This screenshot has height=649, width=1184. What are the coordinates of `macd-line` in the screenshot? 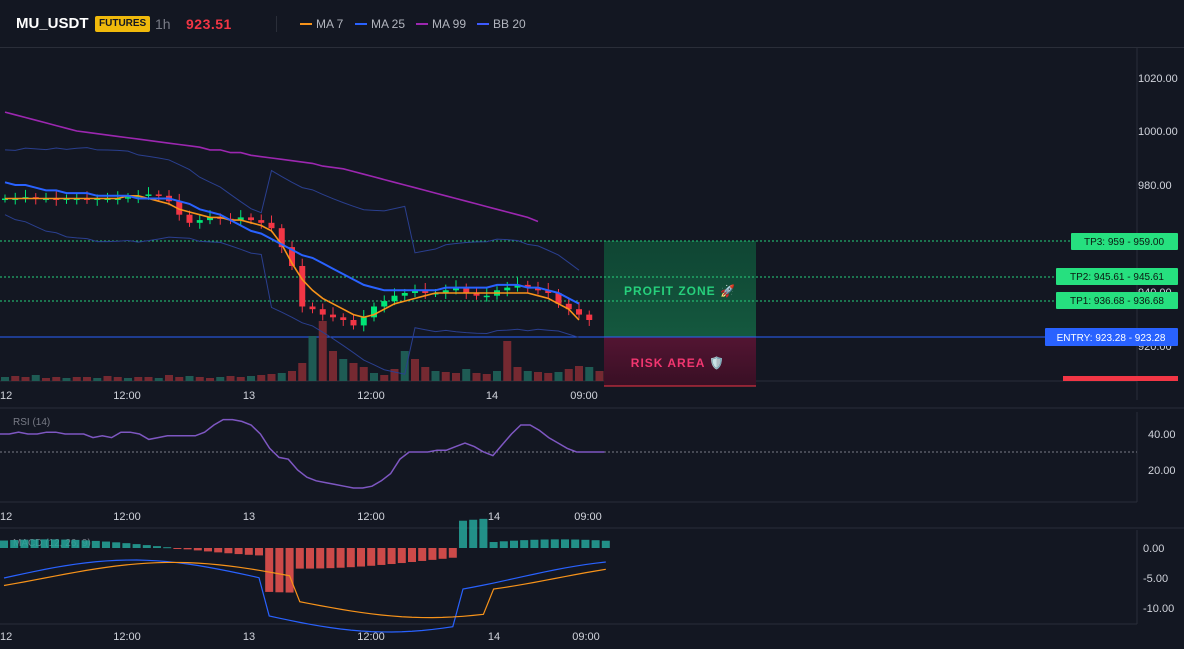 It's located at (304, 596).